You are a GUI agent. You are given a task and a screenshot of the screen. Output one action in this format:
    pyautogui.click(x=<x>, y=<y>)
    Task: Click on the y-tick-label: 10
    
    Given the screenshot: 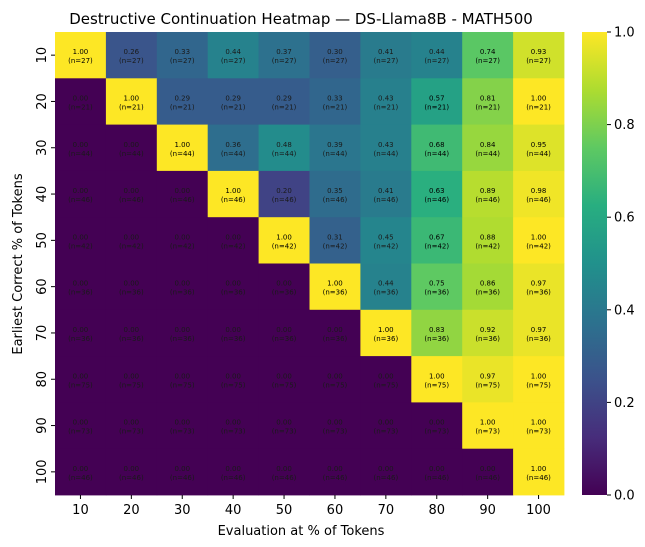 What is the action you would take?
    pyautogui.click(x=42, y=55)
    